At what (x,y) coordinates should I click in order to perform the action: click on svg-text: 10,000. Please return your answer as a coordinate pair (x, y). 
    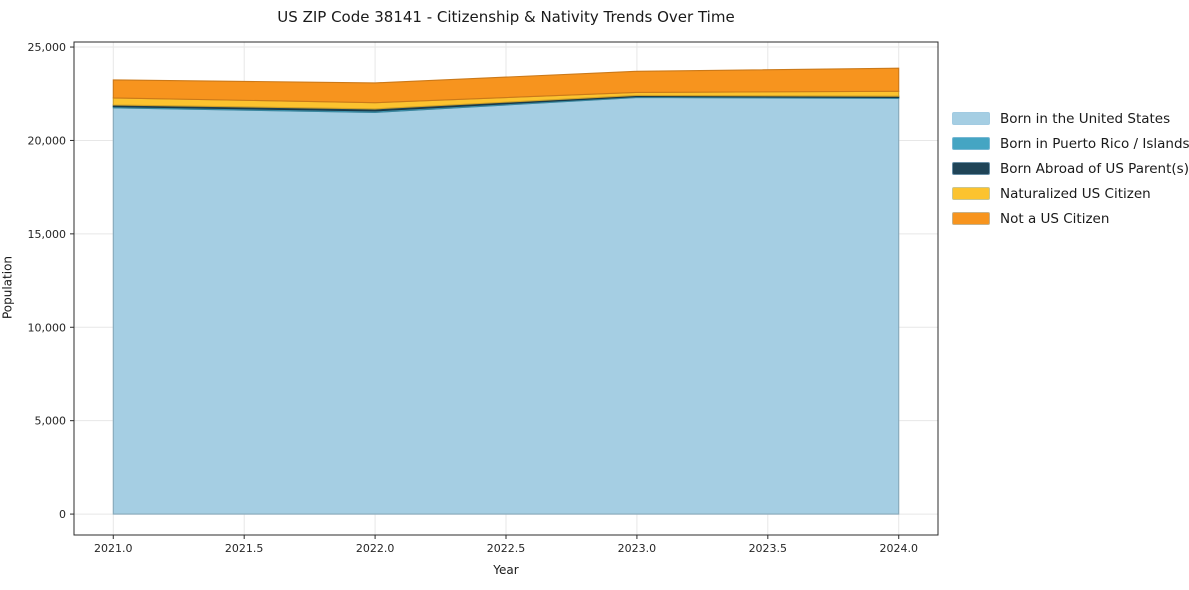
    Looking at the image, I should click on (47, 327).